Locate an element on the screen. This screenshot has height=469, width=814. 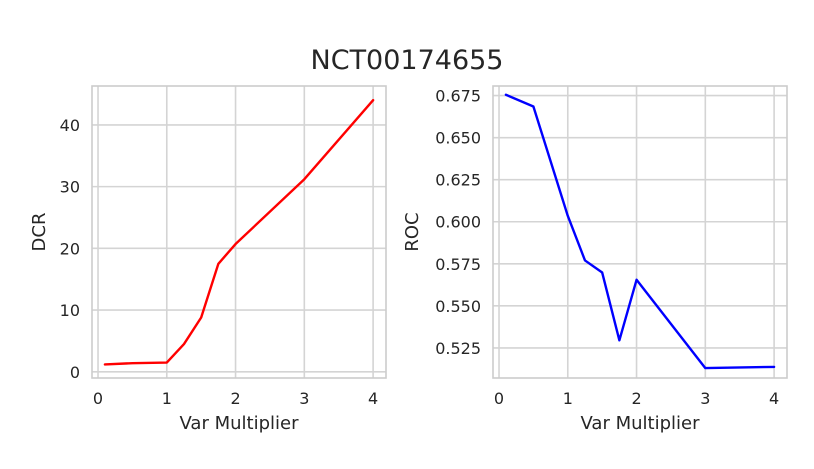
y-tick-label: 0.600 is located at coordinates (458, 222).